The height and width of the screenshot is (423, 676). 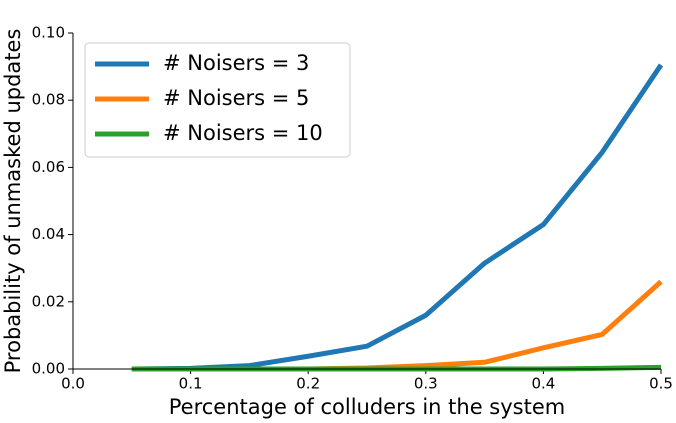 I want to click on legend-label: # Noisers = 10, so click(x=243, y=133).